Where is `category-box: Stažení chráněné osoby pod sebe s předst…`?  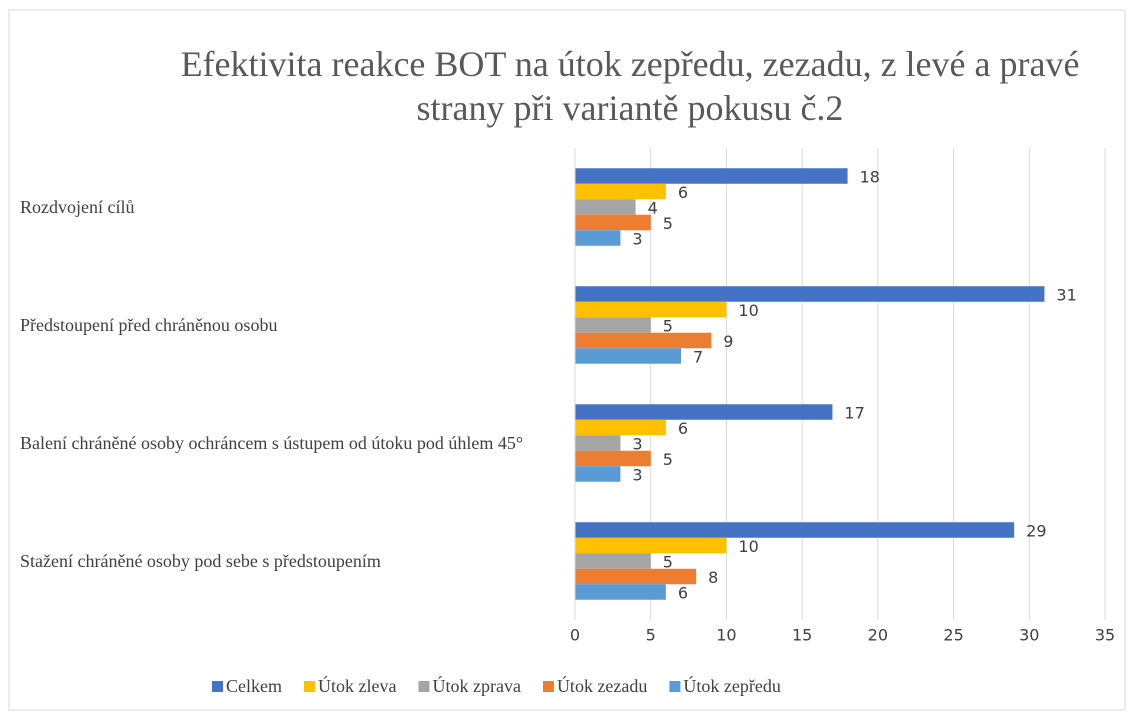
category-box: Stažení chráněné osoby pod sebe s předst… is located at coordinates (200, 561).